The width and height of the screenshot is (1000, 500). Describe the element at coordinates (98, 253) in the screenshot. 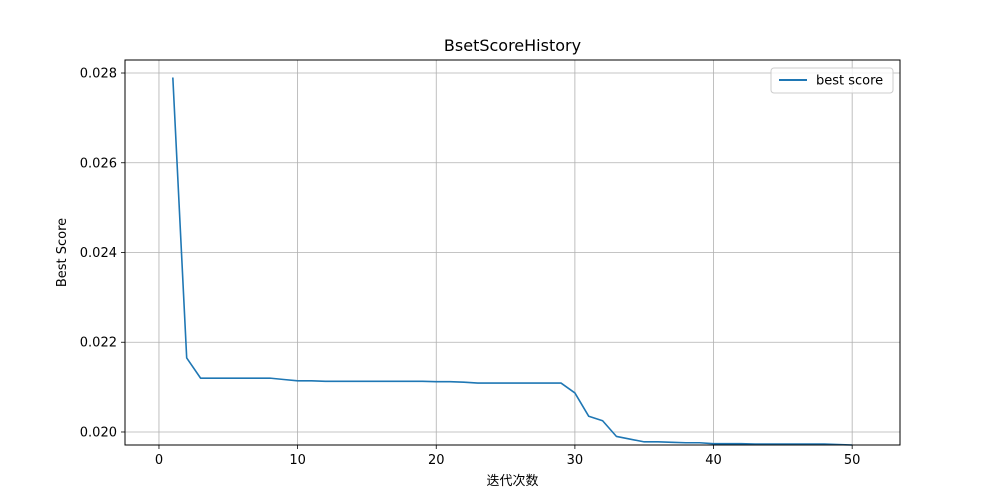

I see `y-tick-label: 0.024` at that location.